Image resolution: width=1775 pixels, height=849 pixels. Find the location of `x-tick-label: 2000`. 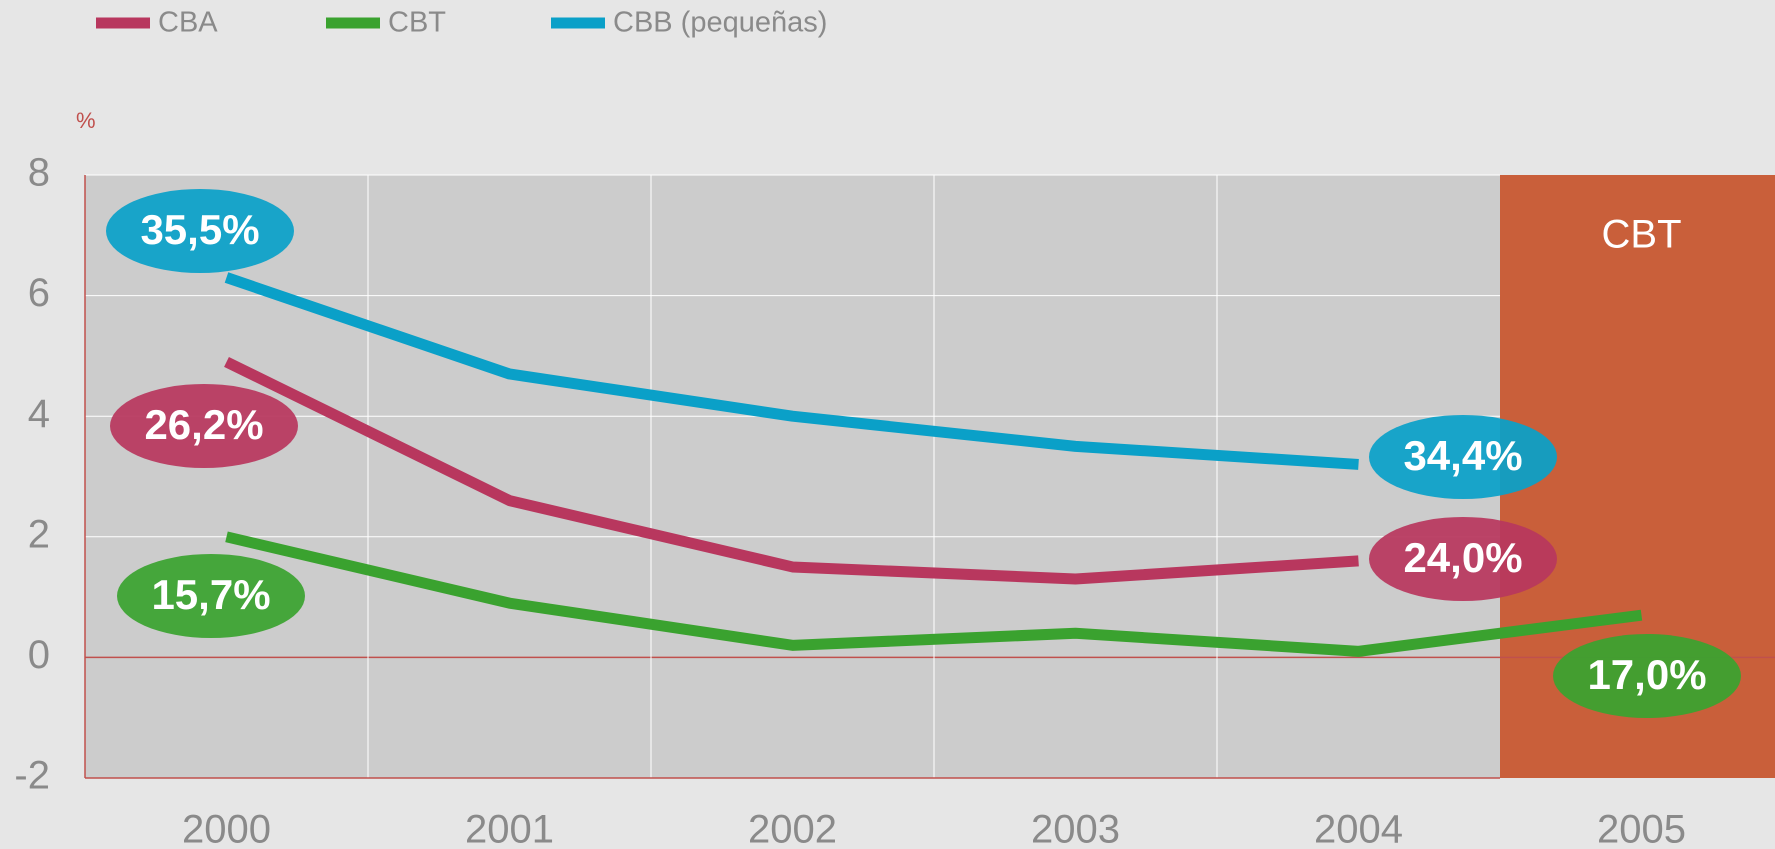

x-tick-label: 2000 is located at coordinates (226, 828).